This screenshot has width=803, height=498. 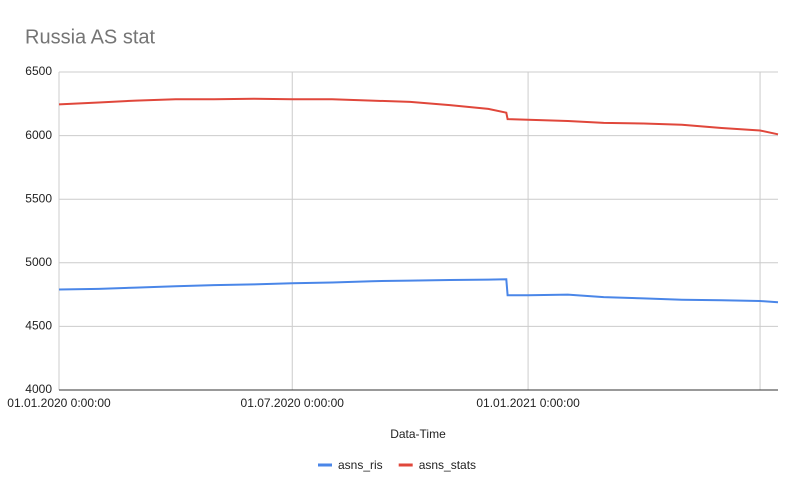 What do you see at coordinates (59, 403) in the screenshot?
I see `x-tick-label: 01.01.2020 0:00:00` at bounding box center [59, 403].